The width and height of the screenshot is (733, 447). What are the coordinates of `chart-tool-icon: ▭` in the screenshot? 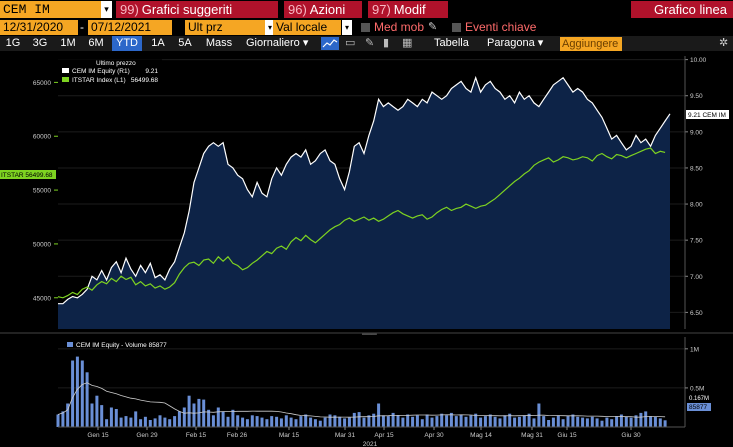 It's located at (350, 43).